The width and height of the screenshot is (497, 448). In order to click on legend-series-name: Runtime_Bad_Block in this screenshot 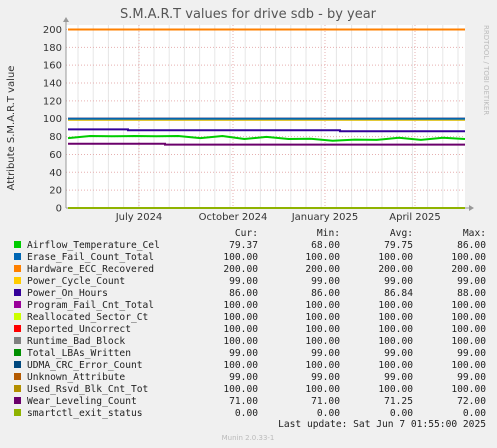, I will do `click(76, 341)`.